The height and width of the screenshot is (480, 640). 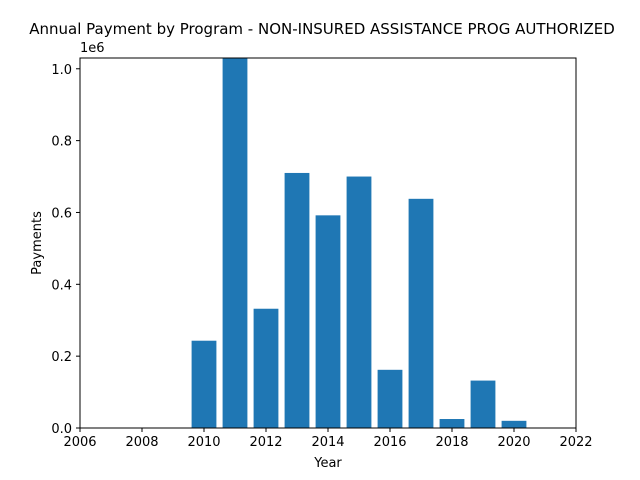 I want to click on y-tick-label: 0.8, so click(x=61, y=142).